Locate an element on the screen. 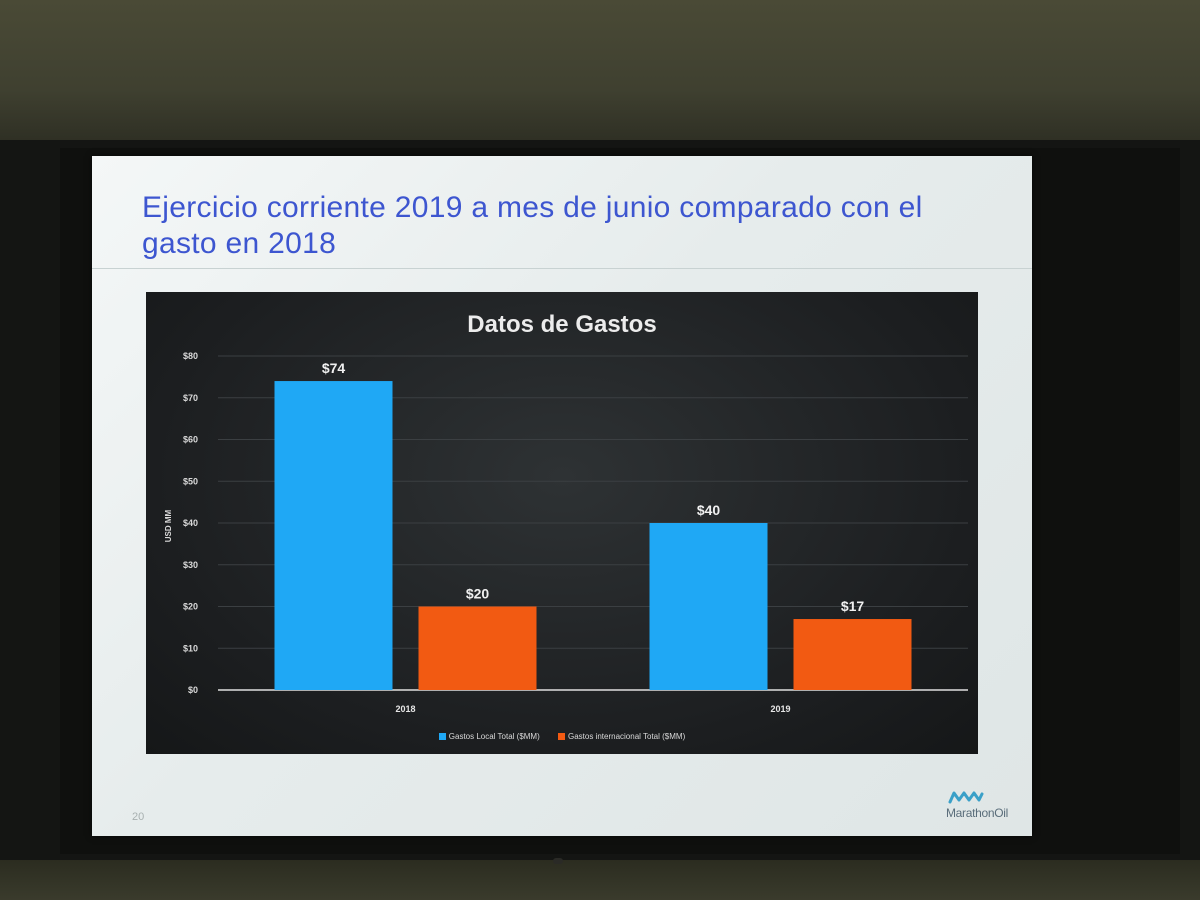 The image size is (1200, 900). legend-item-internacional: Gastos internacional Total ($MM) is located at coordinates (621, 736).